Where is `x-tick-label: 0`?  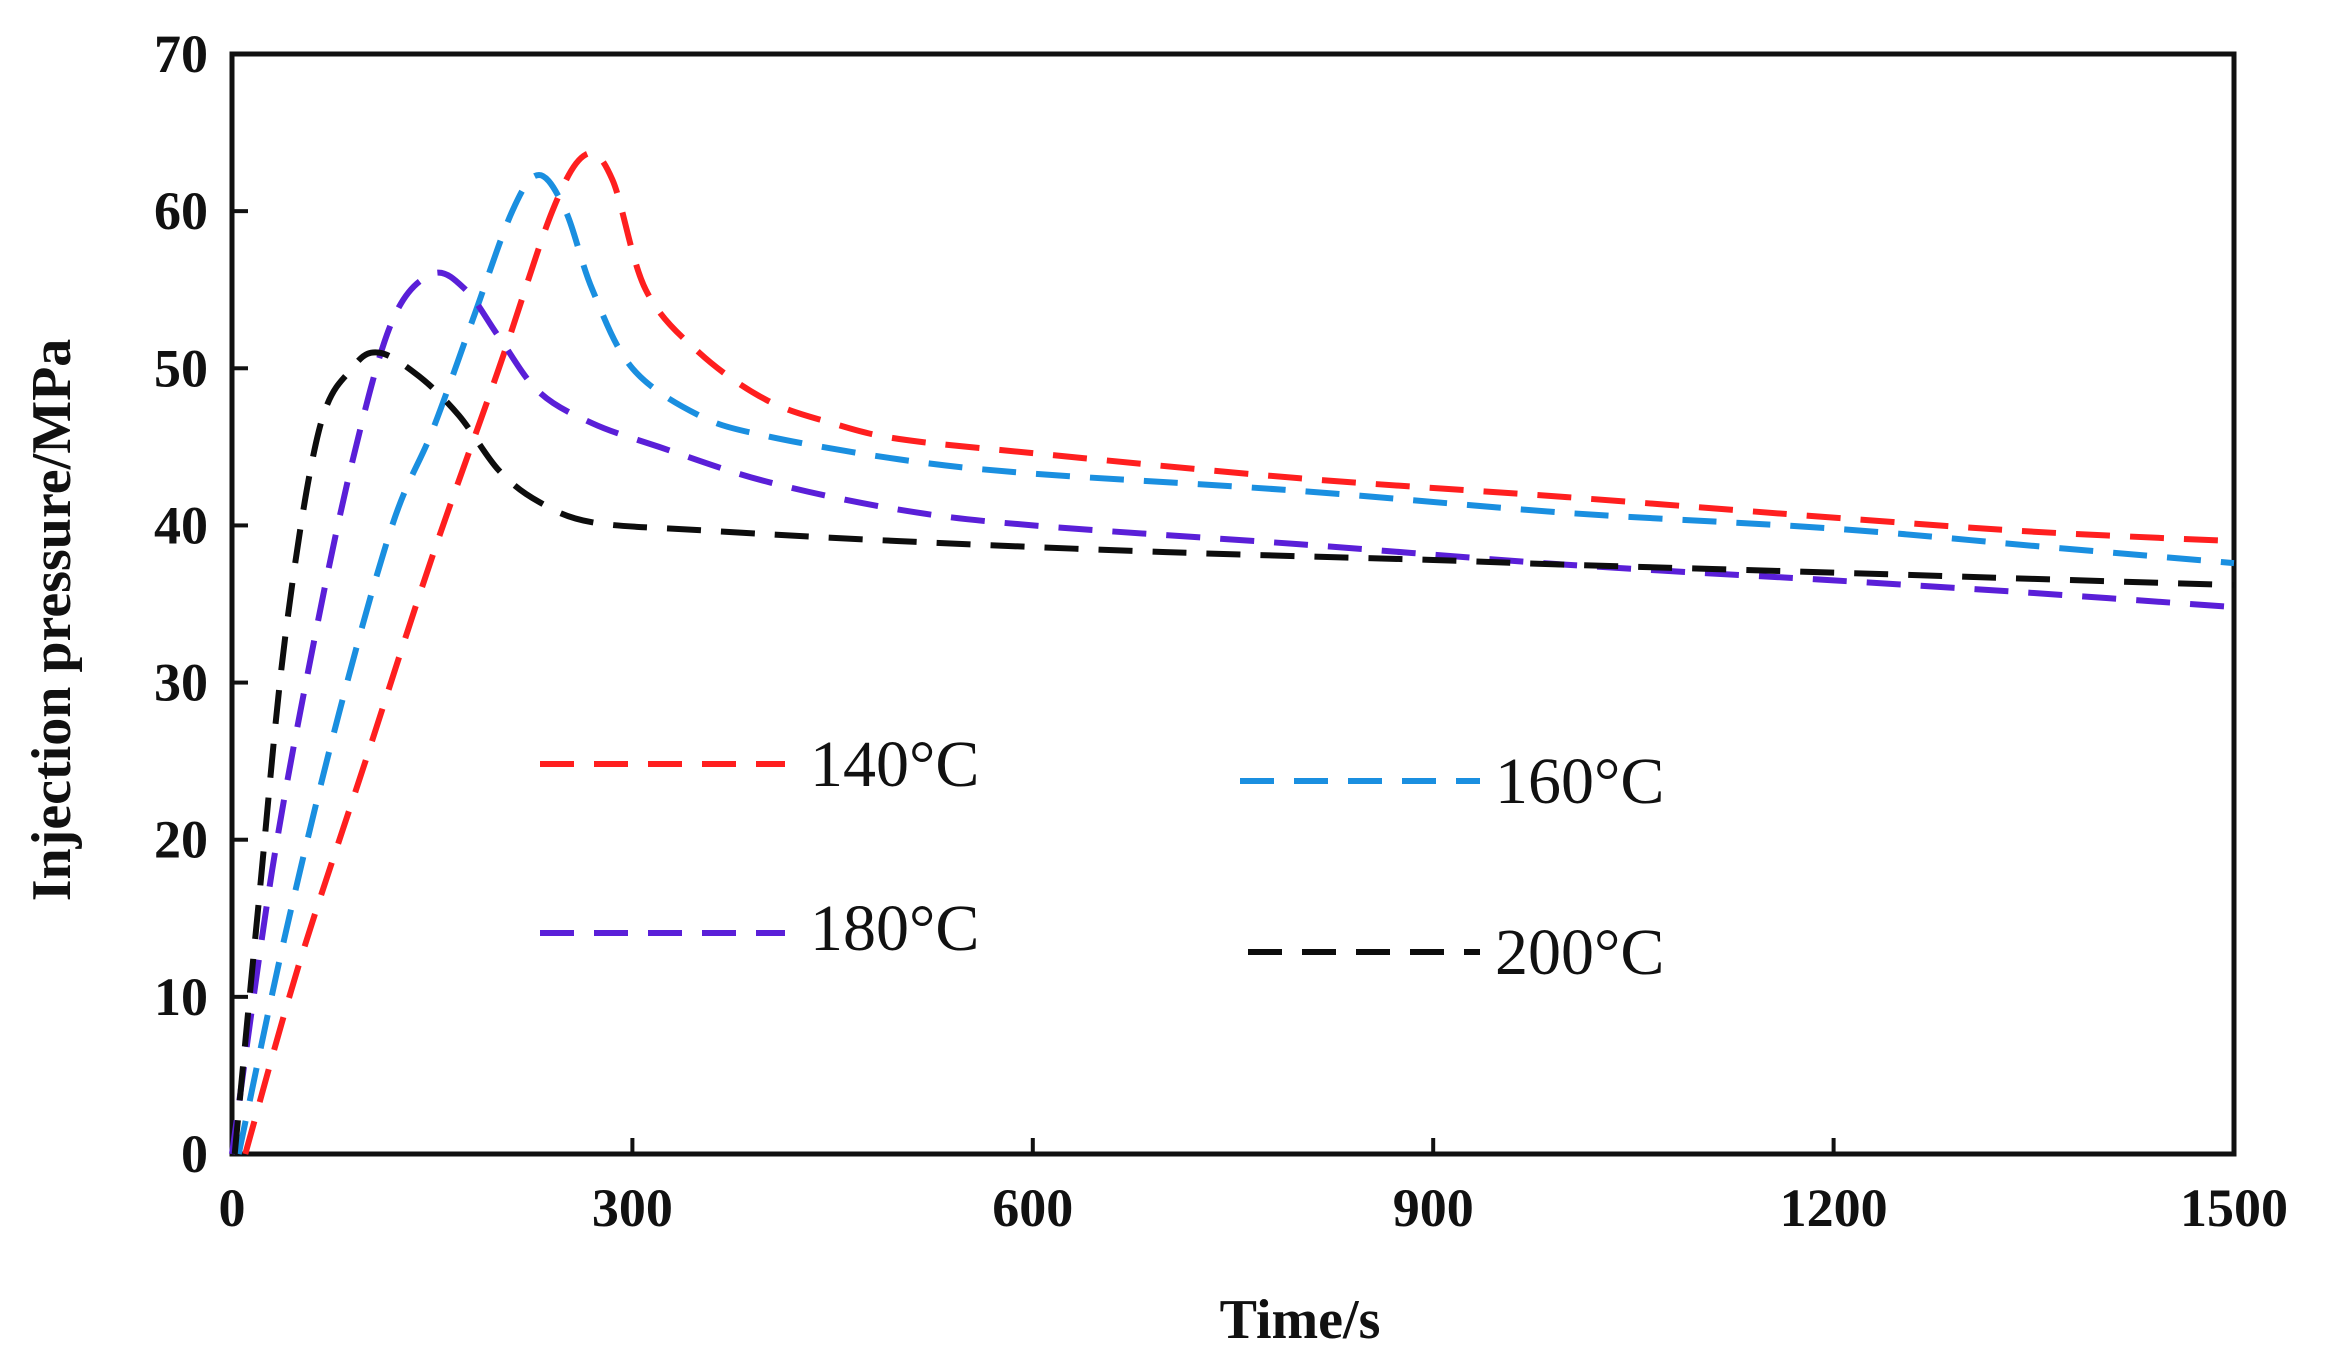 x-tick-label: 0 is located at coordinates (232, 1208).